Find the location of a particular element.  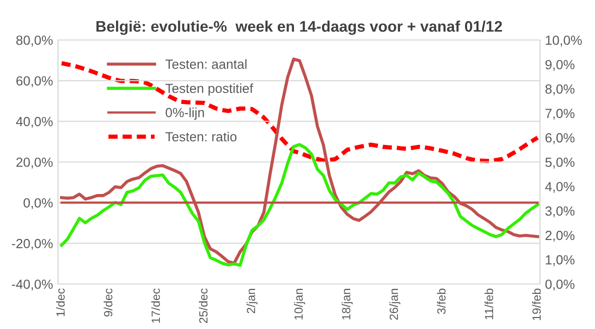

x-tick-label: 10/jan is located at coordinates (300, 304).